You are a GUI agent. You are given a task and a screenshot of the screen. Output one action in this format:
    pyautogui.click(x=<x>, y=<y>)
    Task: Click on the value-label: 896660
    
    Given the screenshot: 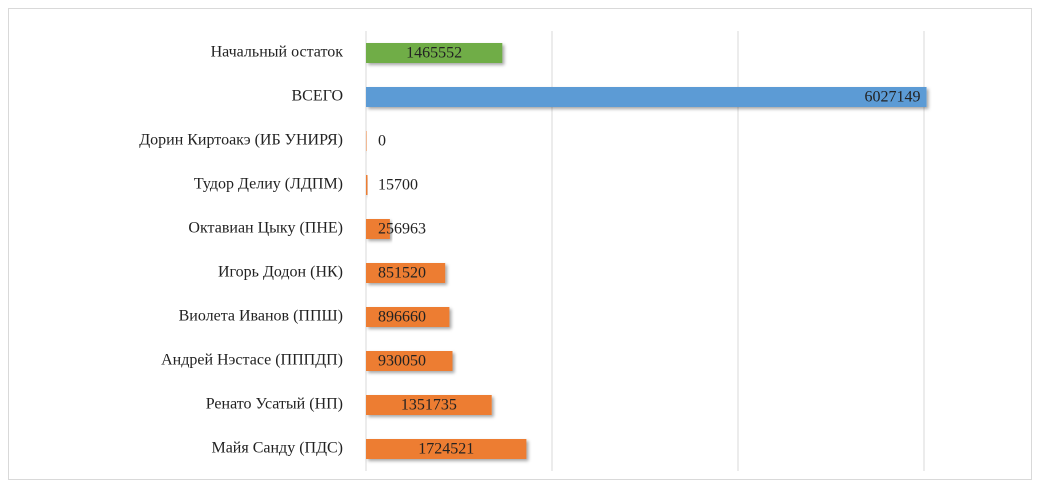 What is the action you would take?
    pyautogui.click(x=402, y=317)
    